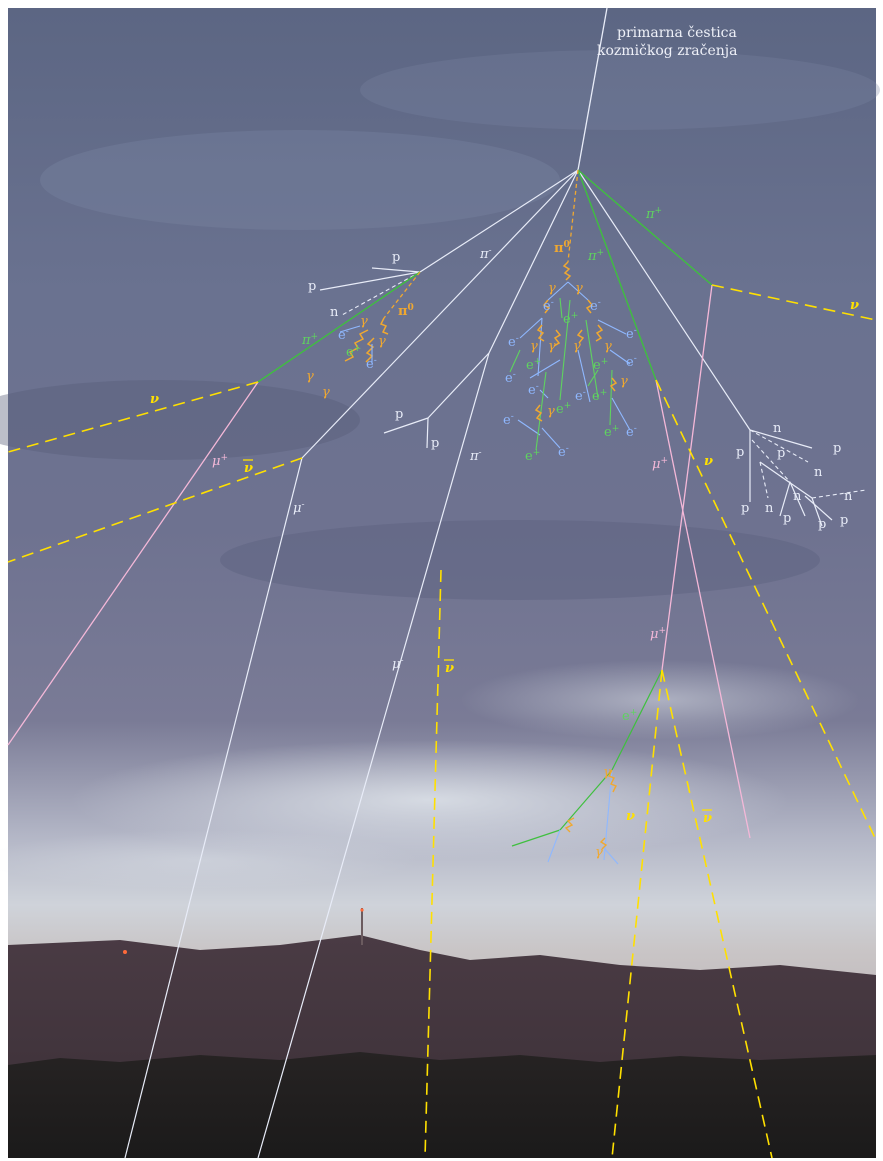 Image resolution: width=883 pixels, height=1161 pixels. I want to click on mu-minus-label-1: μ-, so click(299, 508).